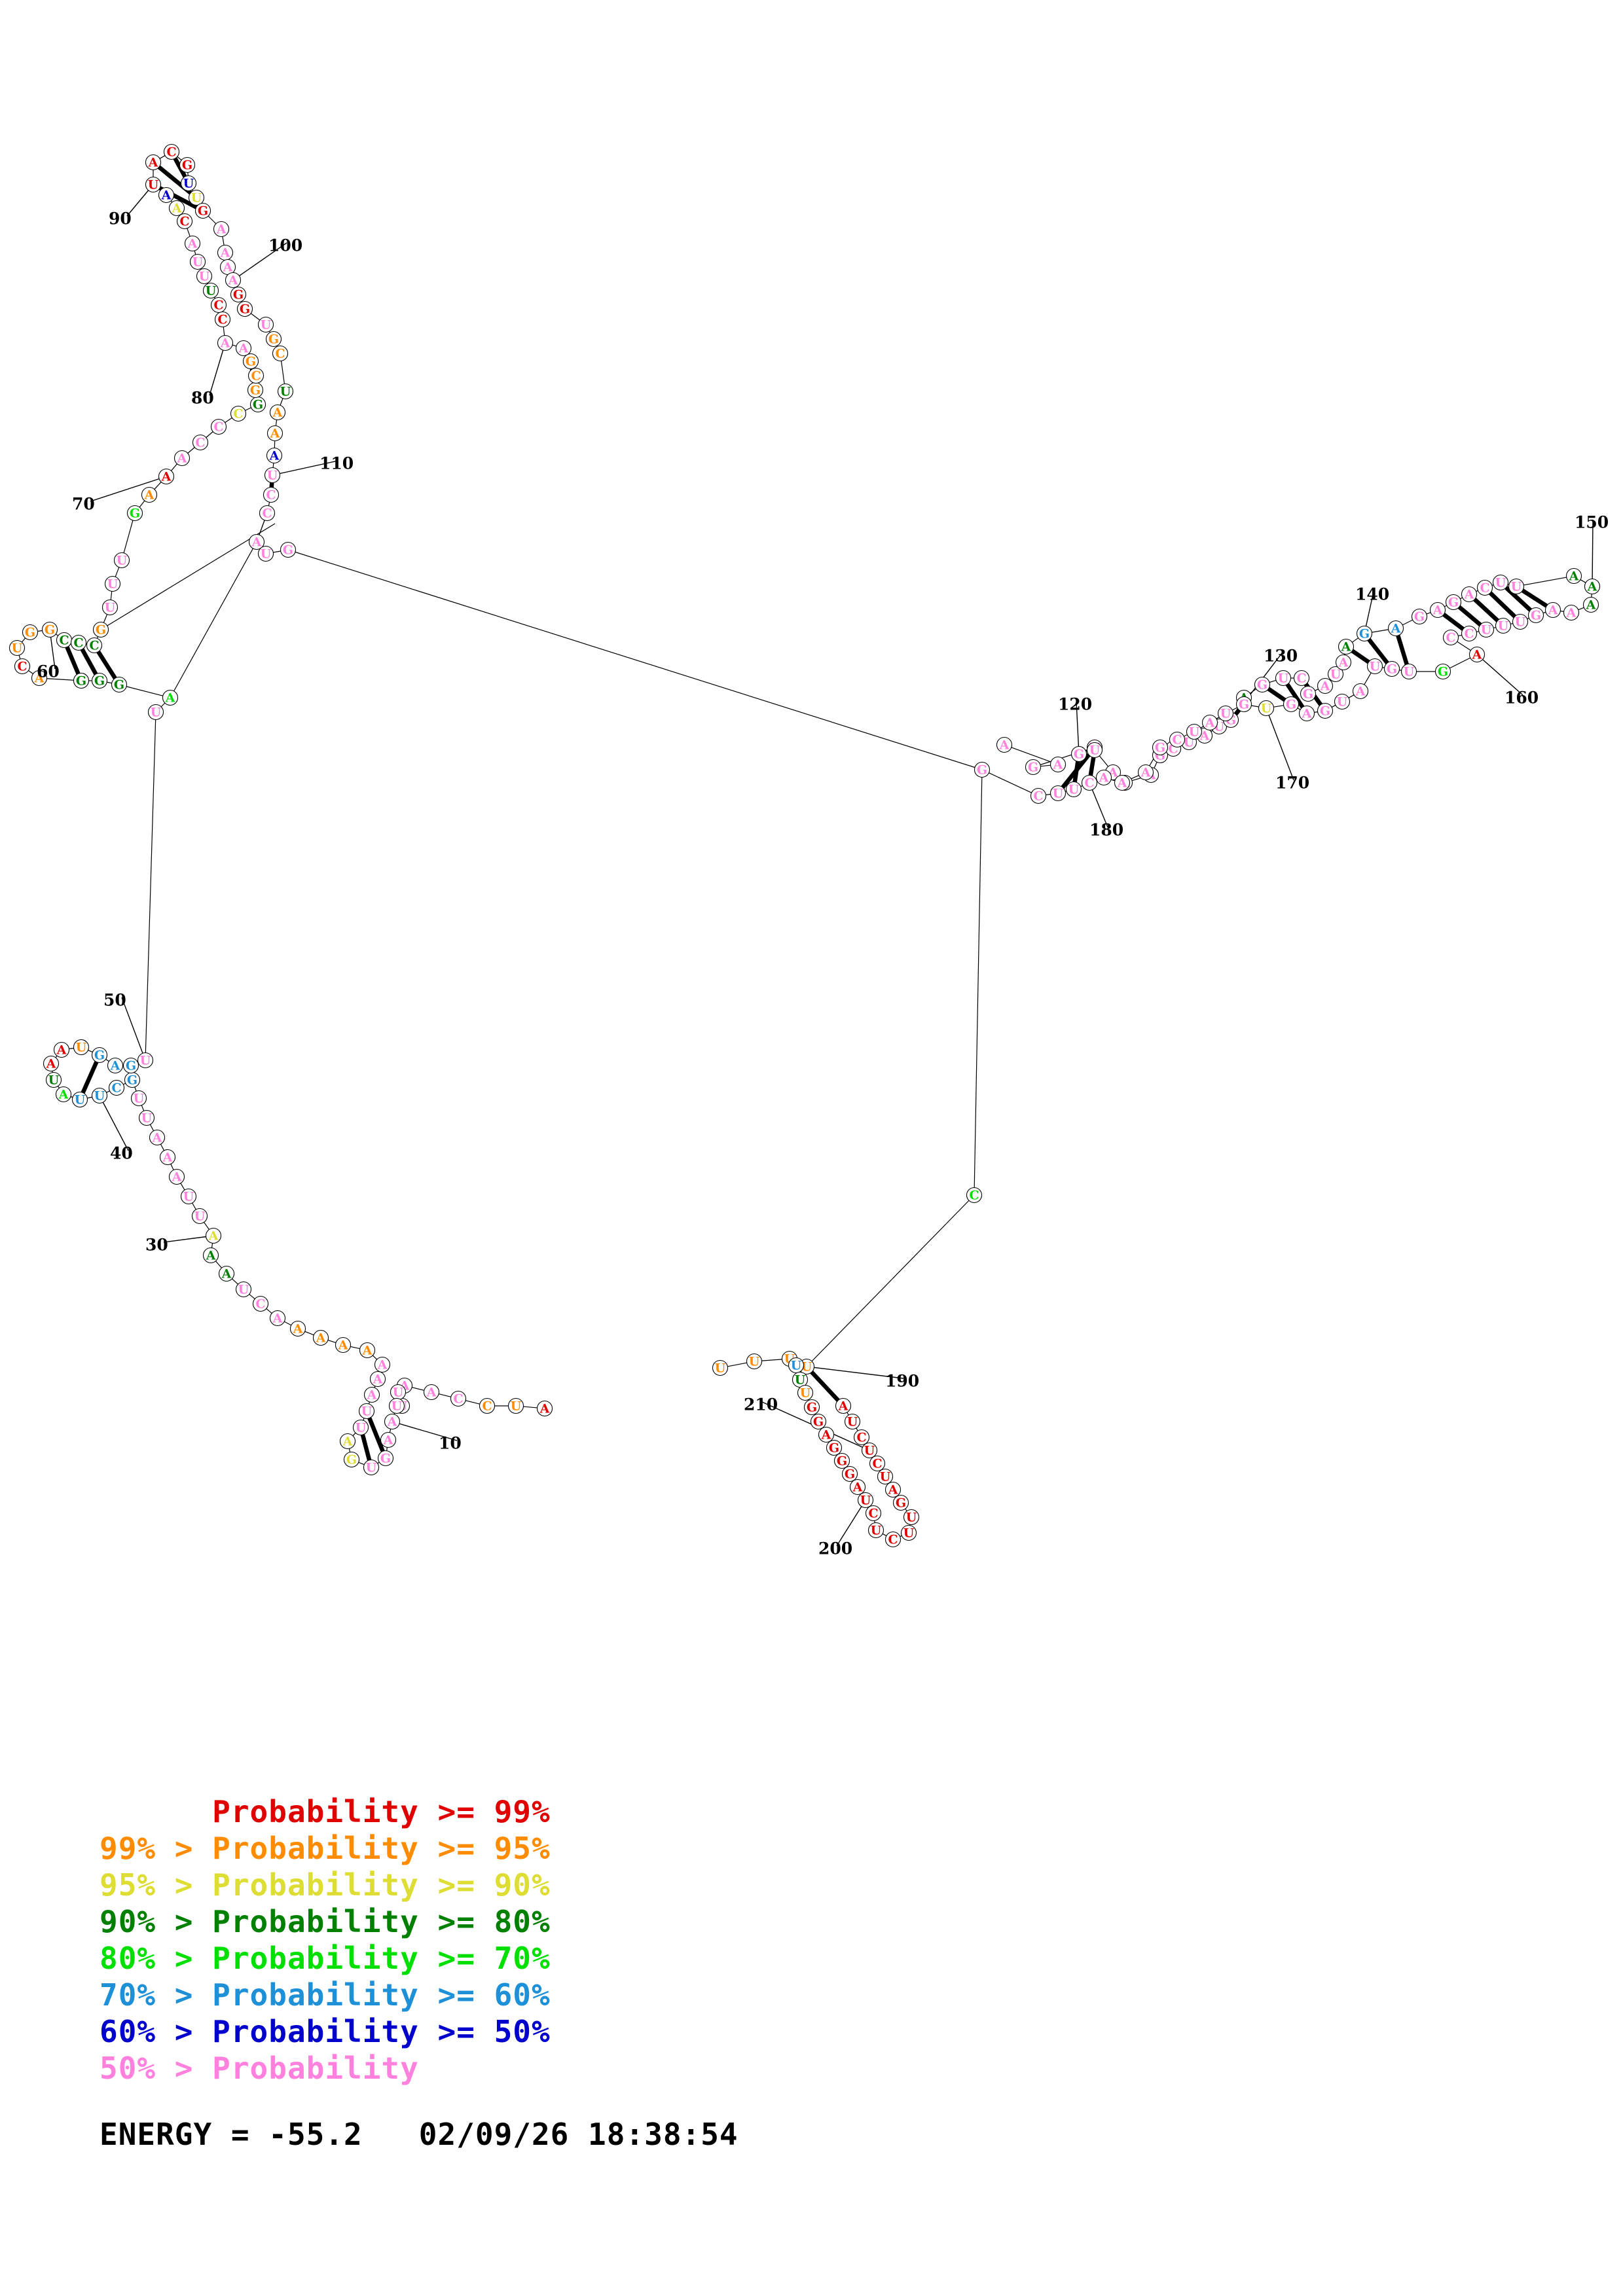  Describe the element at coordinates (187, 165) in the screenshot. I see `nucleotide-93: G` at that location.